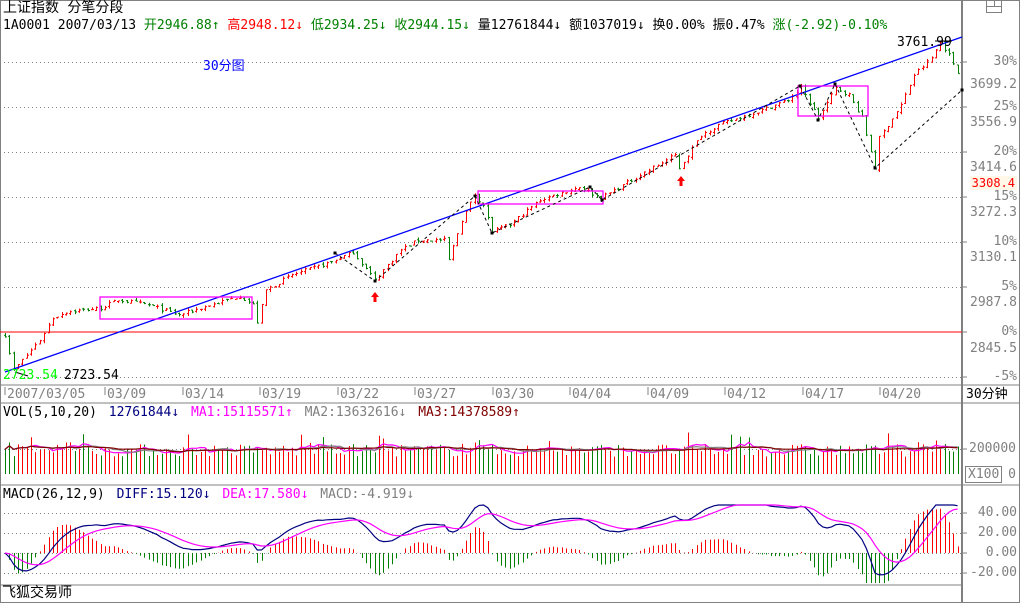 The width and height of the screenshot is (1020, 603). What do you see at coordinates (825, 394) in the screenshot?
I see `date-tick: 04/17` at bounding box center [825, 394].